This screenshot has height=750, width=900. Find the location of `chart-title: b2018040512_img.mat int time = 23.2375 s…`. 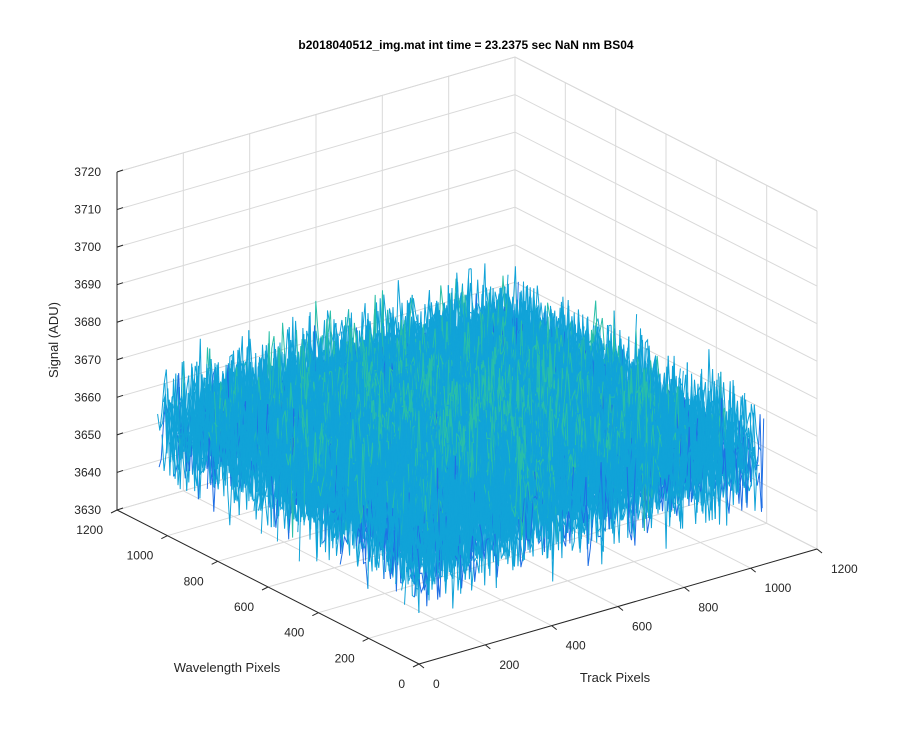

chart-title: b2018040512_img.mat int time = 23.2375 s… is located at coordinates (466, 45).